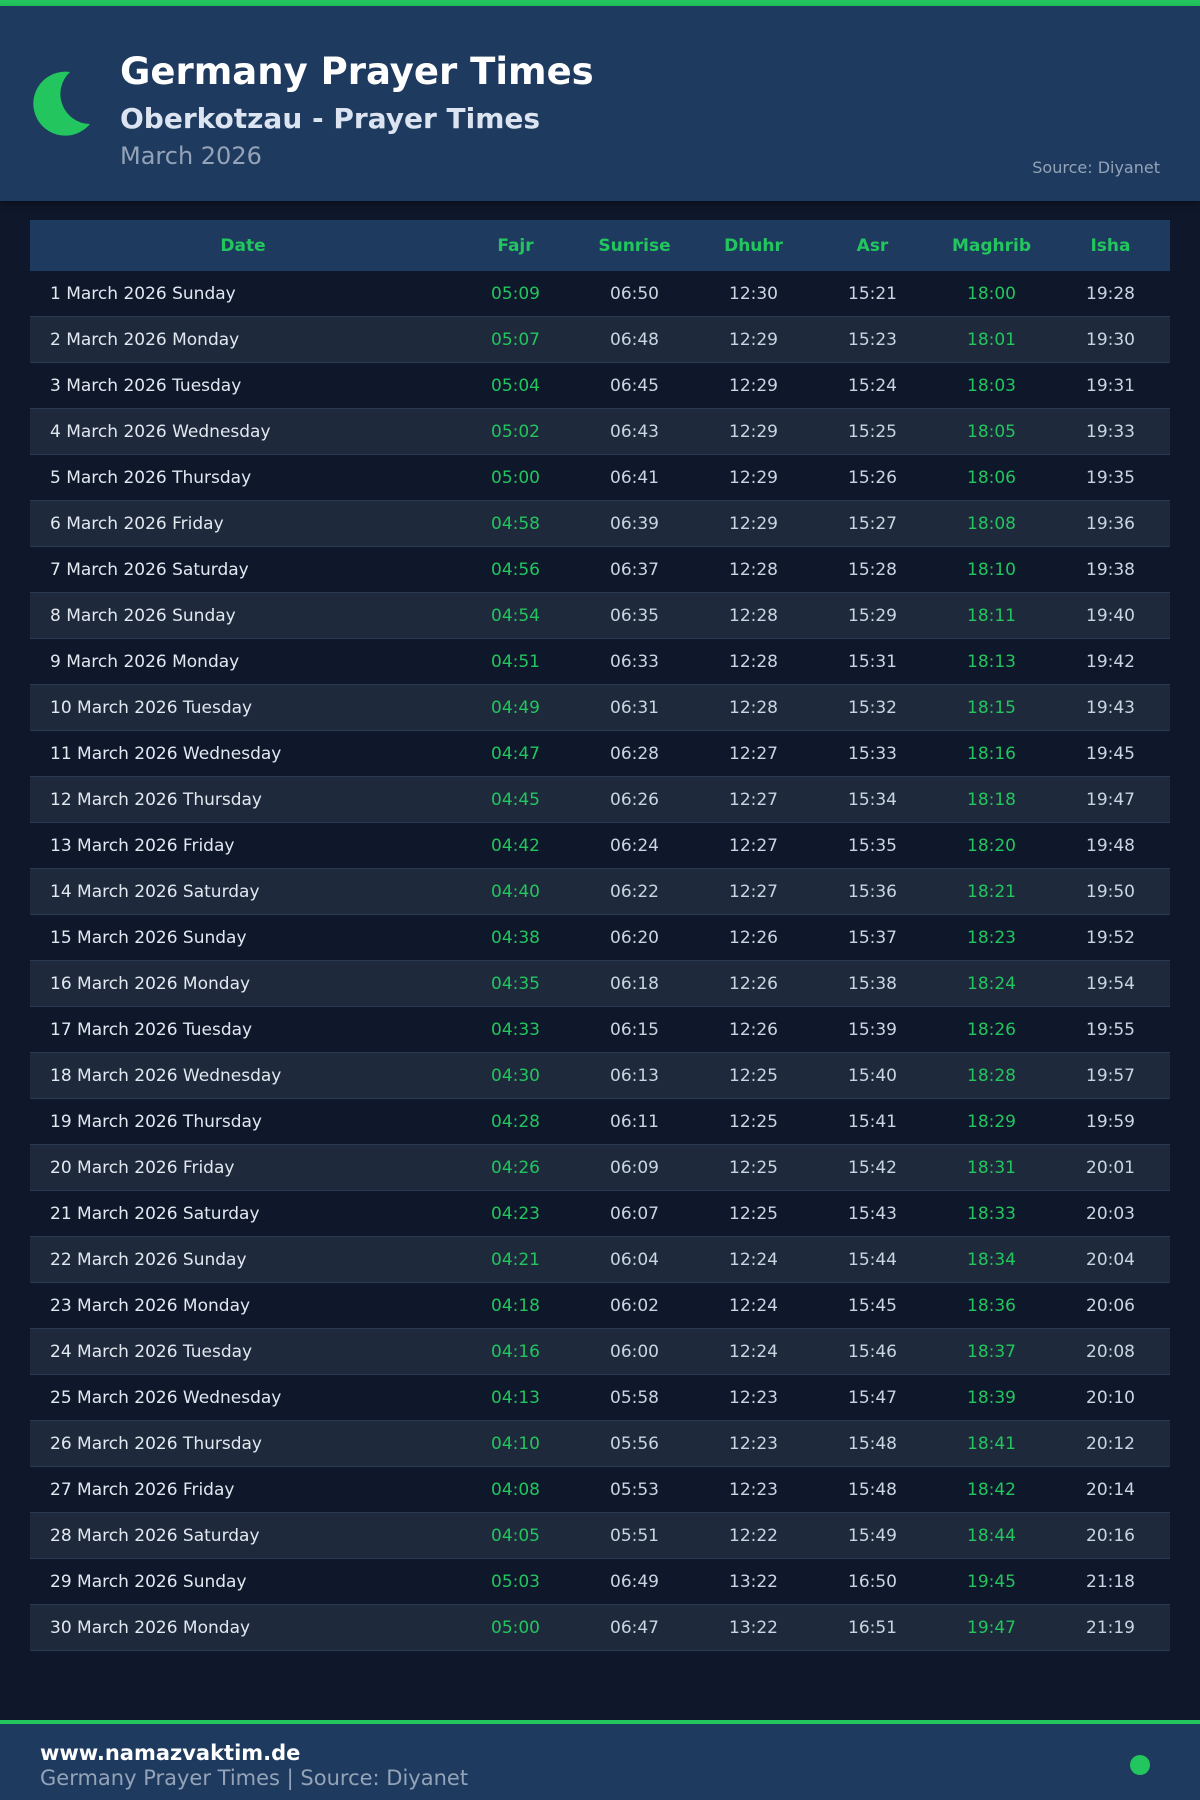 The height and width of the screenshot is (1800, 1200). Describe the element at coordinates (634, 1075) in the screenshot. I see `sunrise-time-cell: 06:13` at that location.